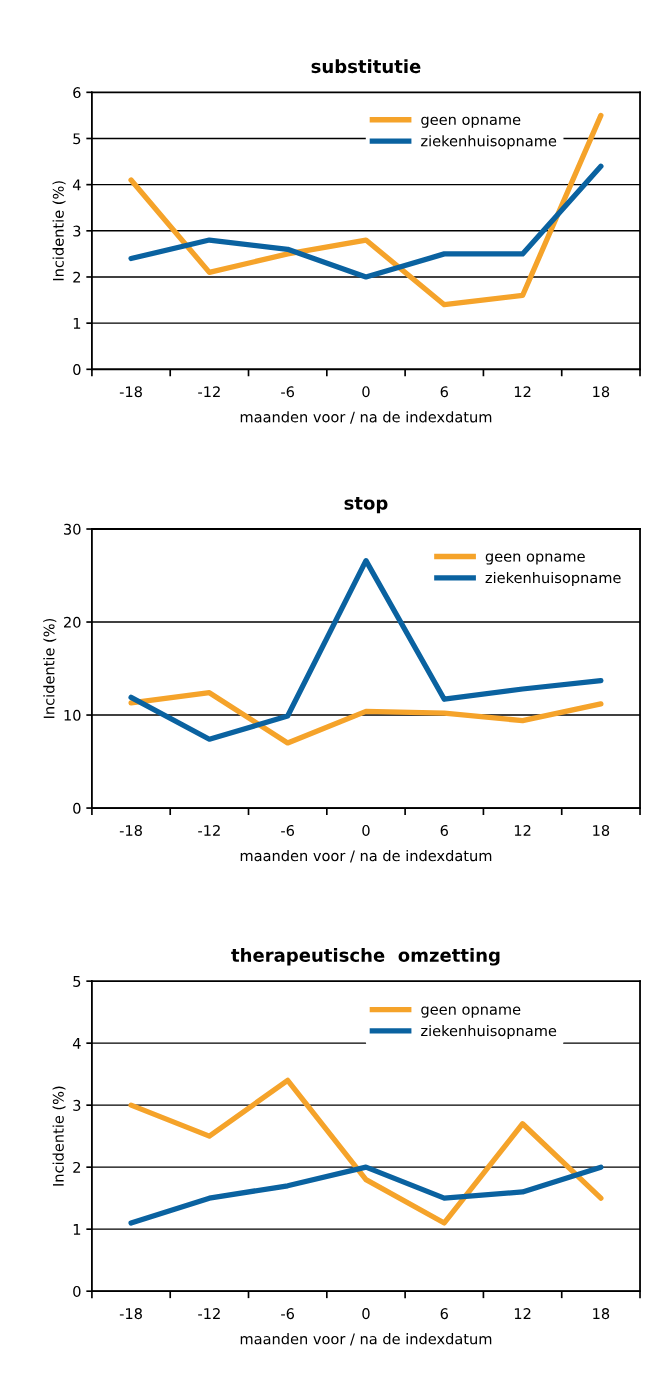 Image resolution: width=666 pixels, height=1378 pixels. I want to click on y-tick-label: 30, so click(72, 529).